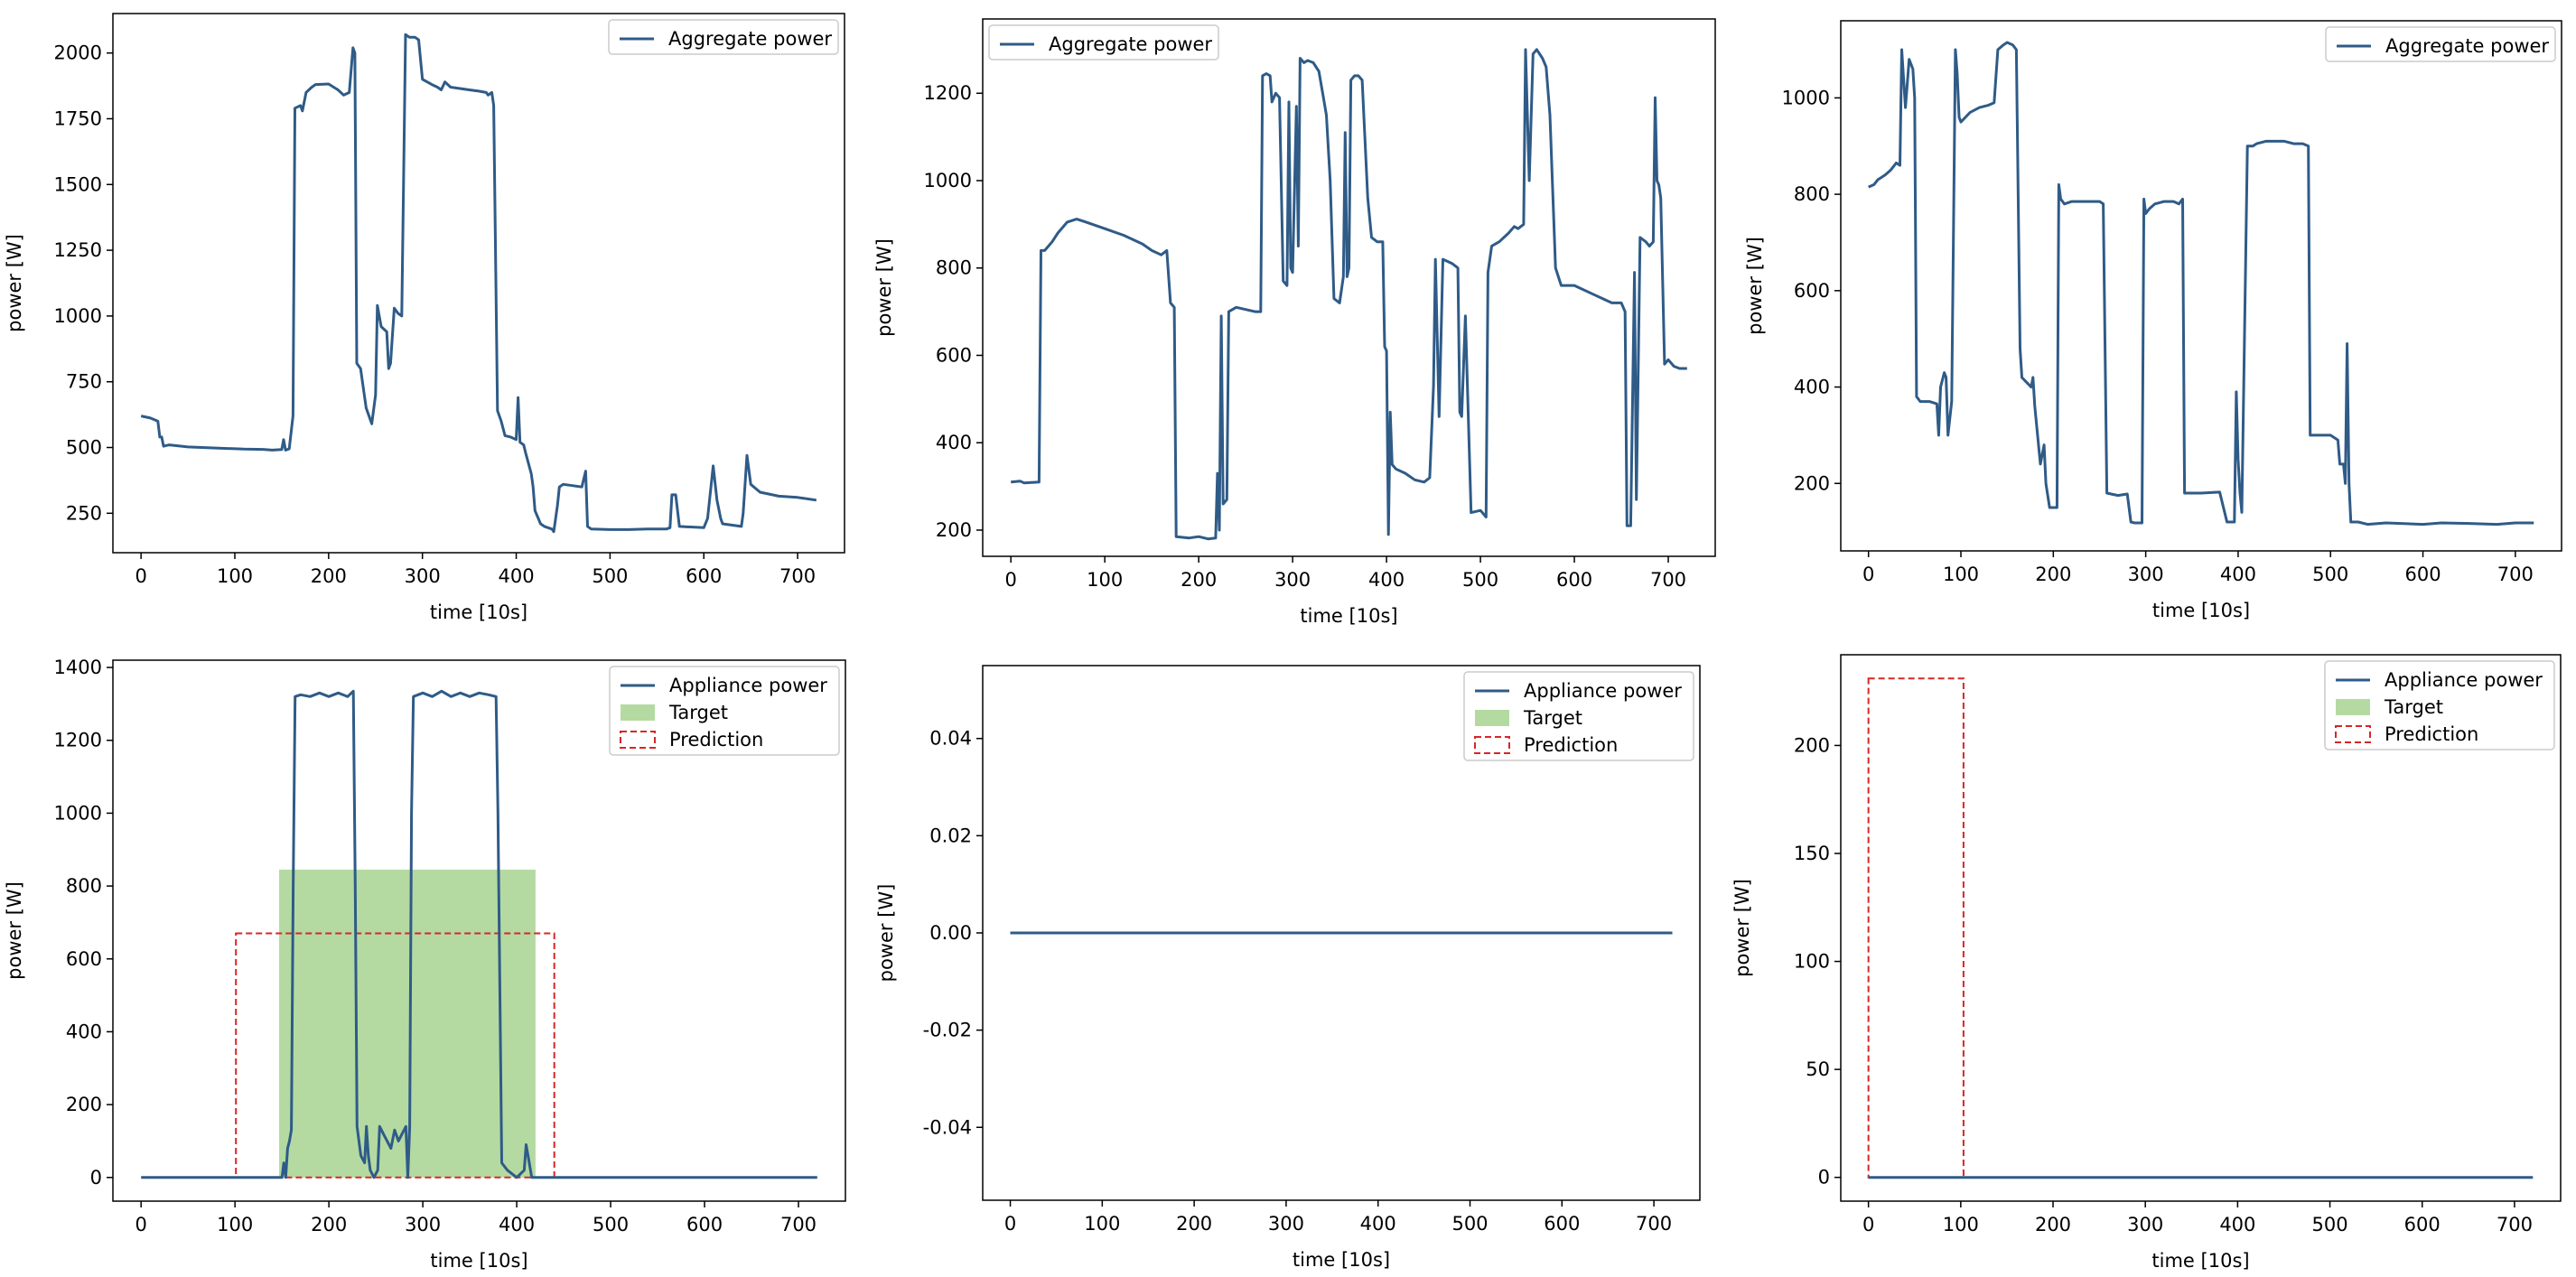 This screenshot has width=2576, height=1277. Describe the element at coordinates (78, 250) in the screenshot. I see `y-tick-label: 1250` at that location.